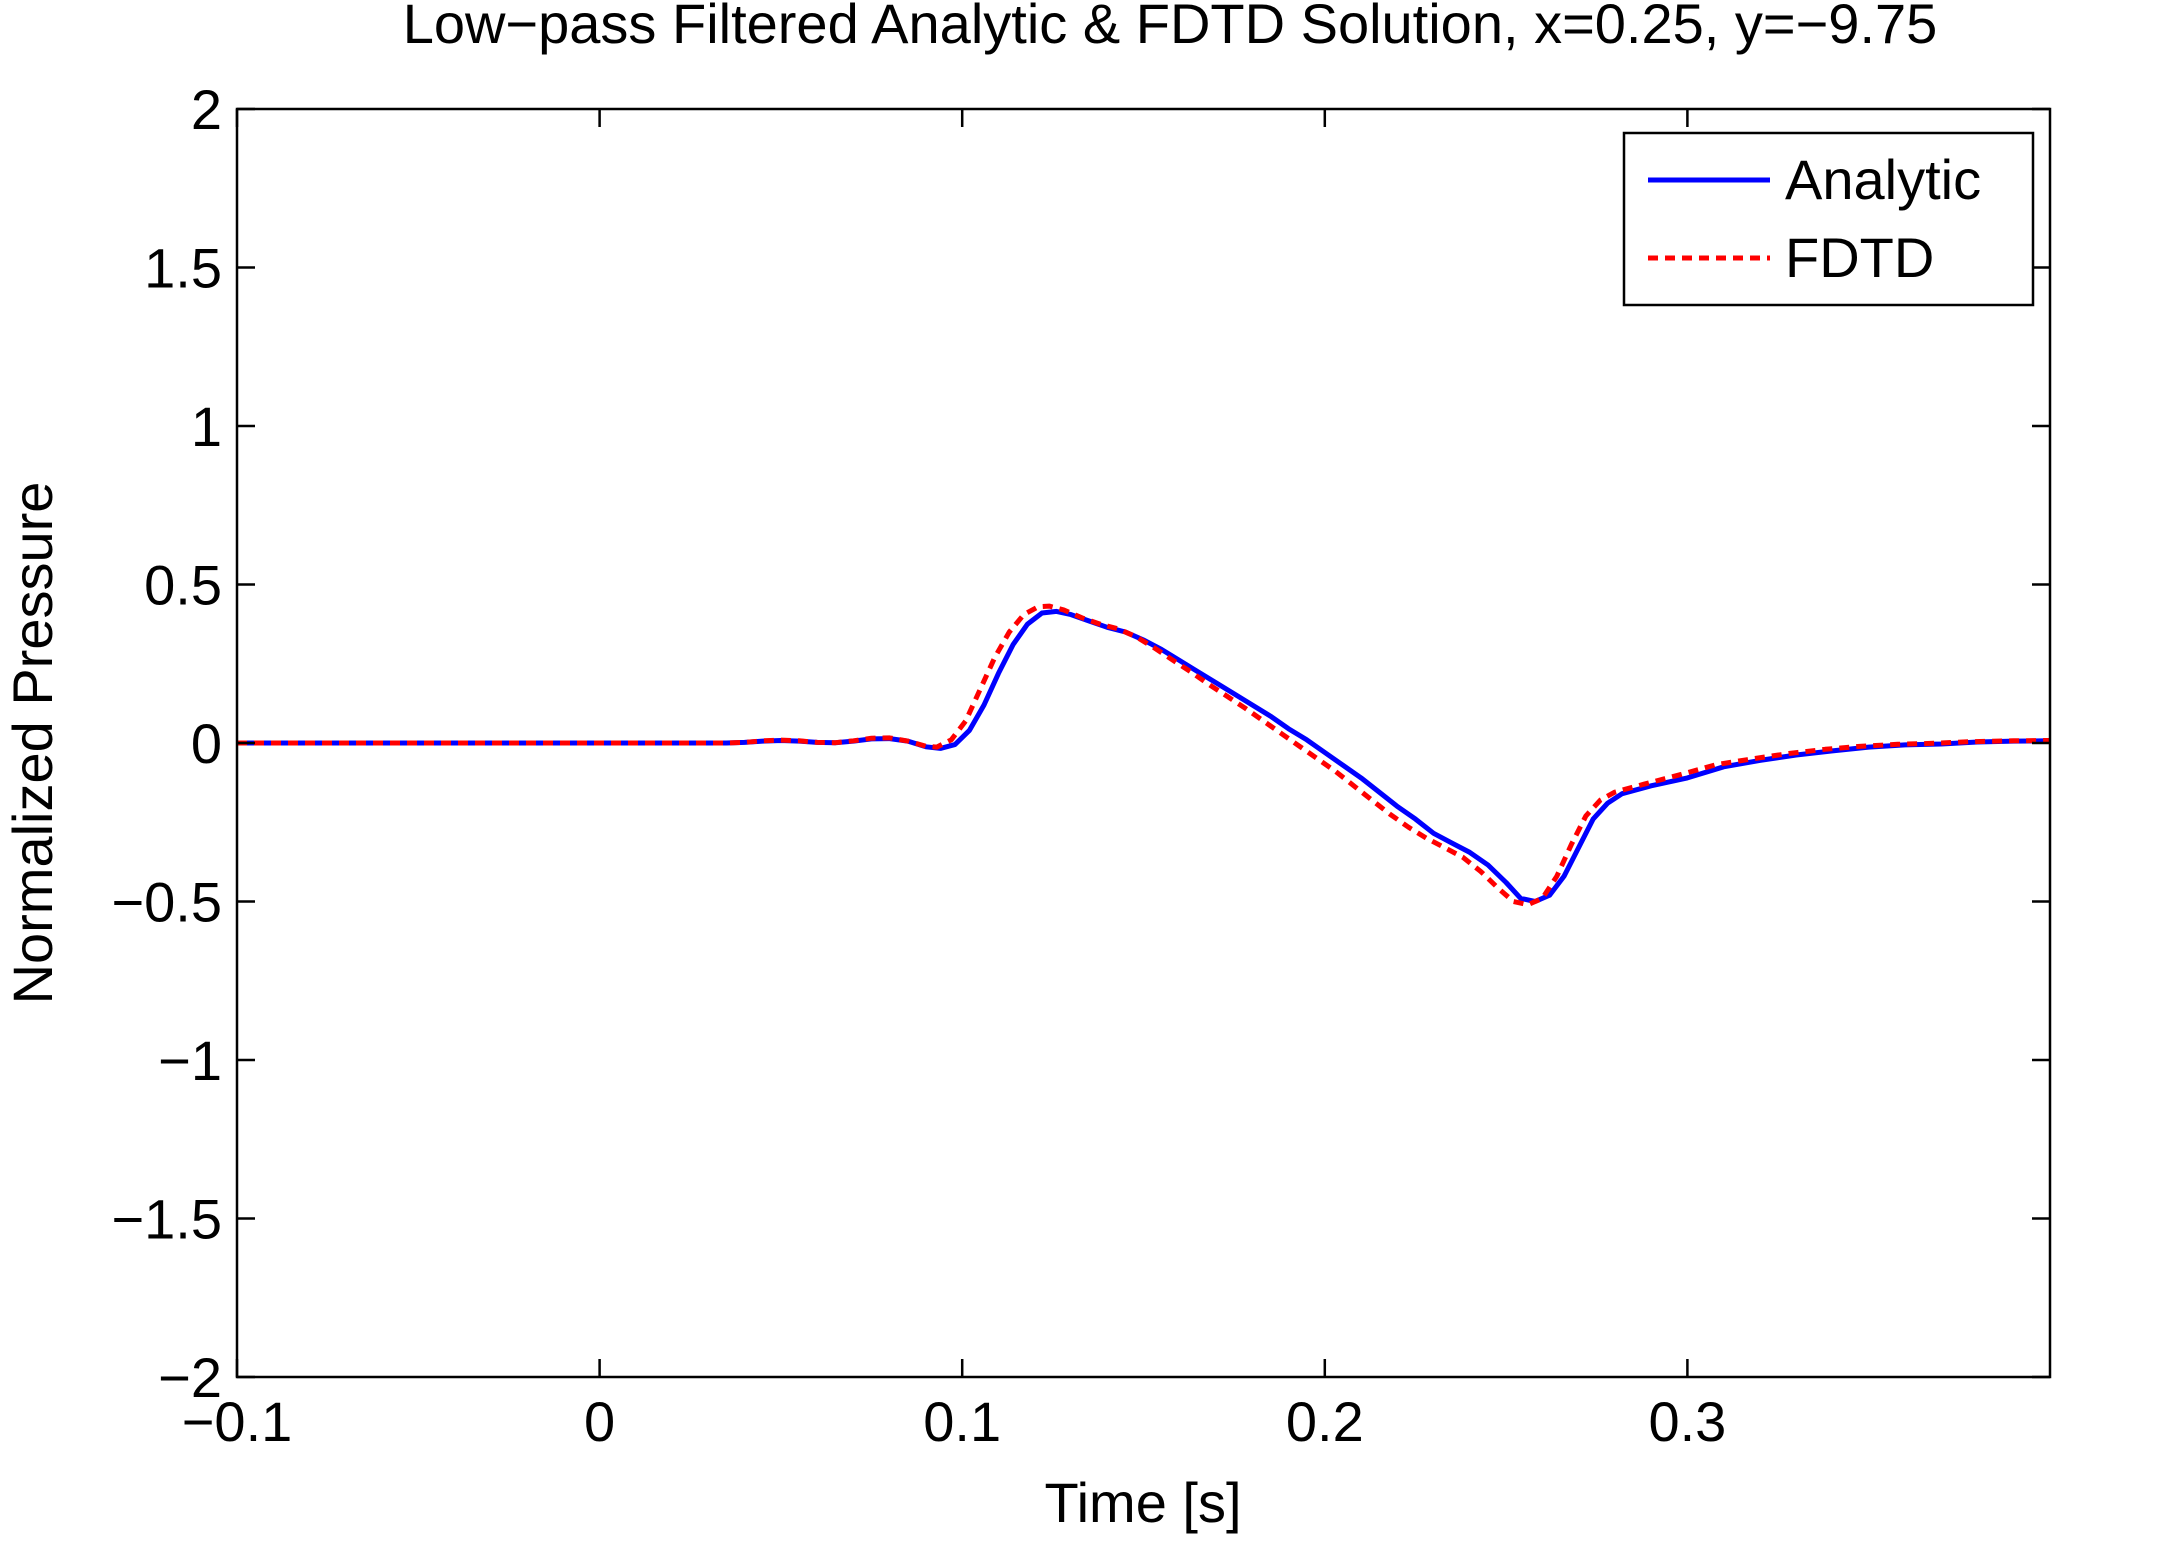  What do you see at coordinates (962, 1421) in the screenshot?
I see `x-tick-label: 0.1` at bounding box center [962, 1421].